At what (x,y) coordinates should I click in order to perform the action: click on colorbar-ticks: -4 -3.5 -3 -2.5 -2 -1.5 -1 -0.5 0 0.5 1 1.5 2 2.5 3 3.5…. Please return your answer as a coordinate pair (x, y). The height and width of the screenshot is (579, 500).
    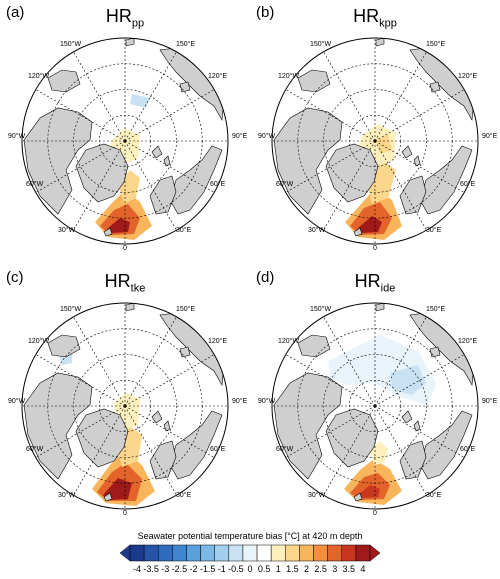
    Looking at the image, I should click on (250, 570).